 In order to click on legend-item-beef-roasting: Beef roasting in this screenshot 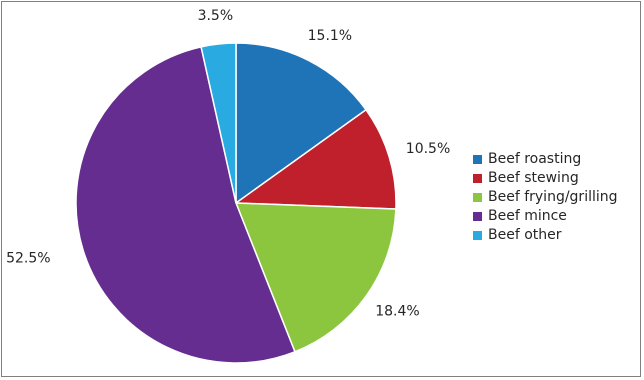, I will do `click(545, 159)`.